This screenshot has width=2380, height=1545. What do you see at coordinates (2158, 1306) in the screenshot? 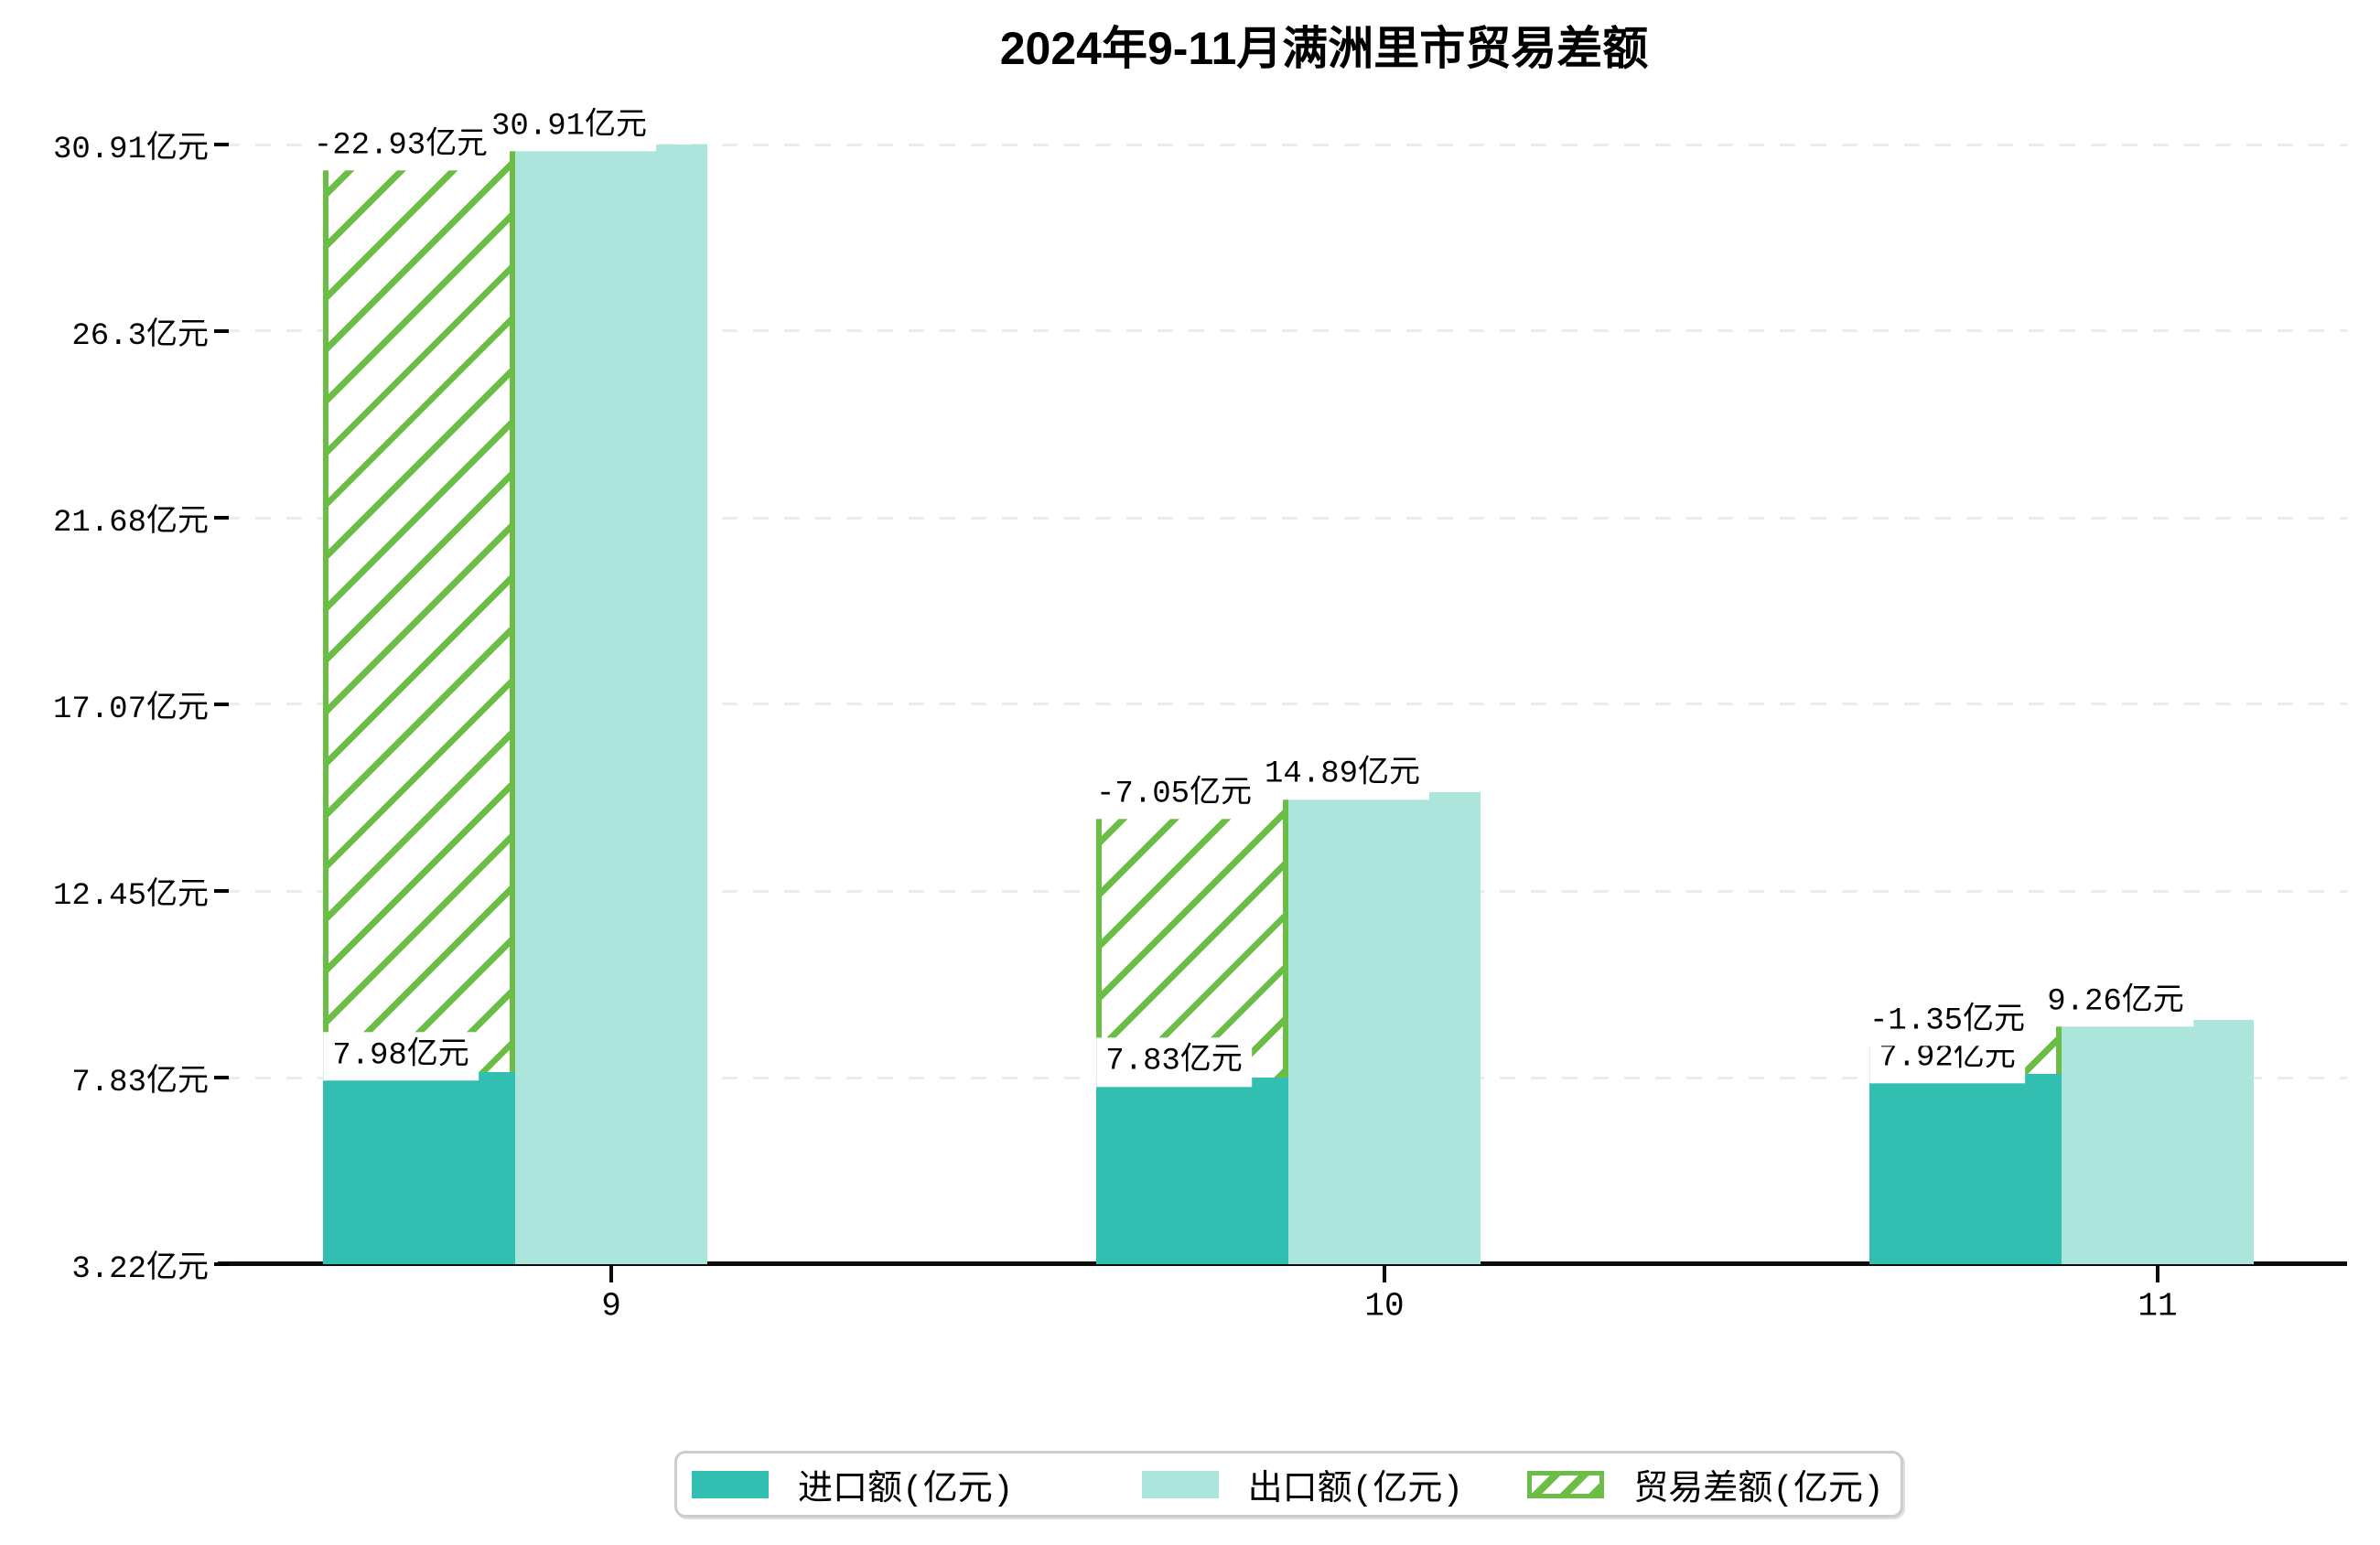
I see `x-tick-label-month-11: 11` at bounding box center [2158, 1306].